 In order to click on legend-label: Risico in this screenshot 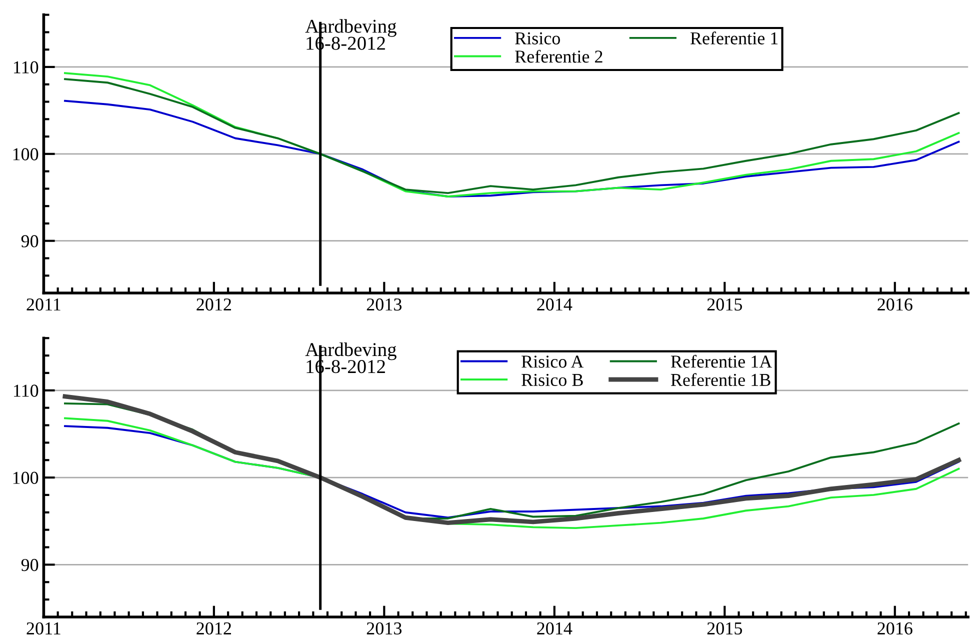, I will do `click(537, 38)`.